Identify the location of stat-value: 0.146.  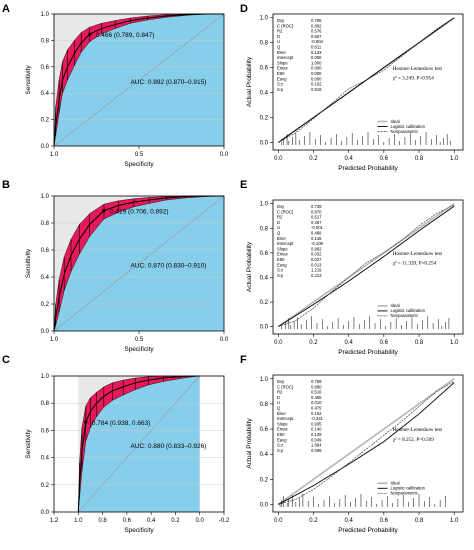
(316, 238).